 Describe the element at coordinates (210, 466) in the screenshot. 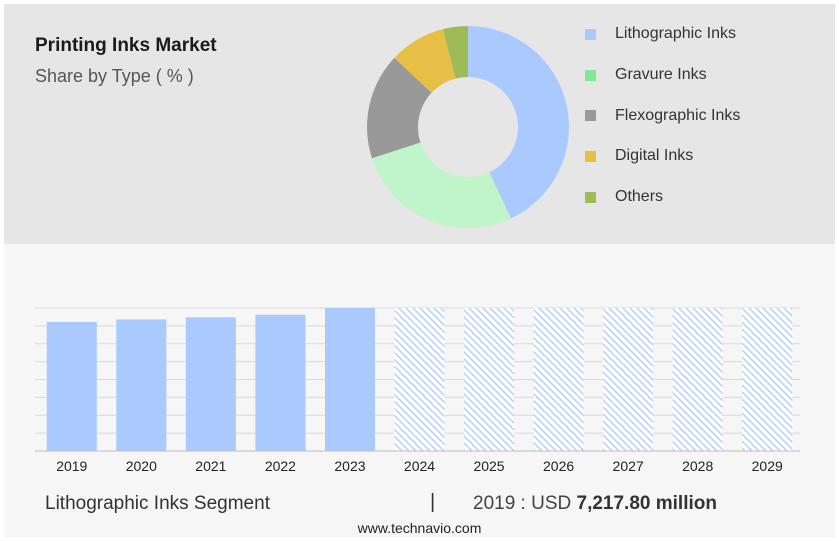

I see `x-tick-label: 2021` at that location.